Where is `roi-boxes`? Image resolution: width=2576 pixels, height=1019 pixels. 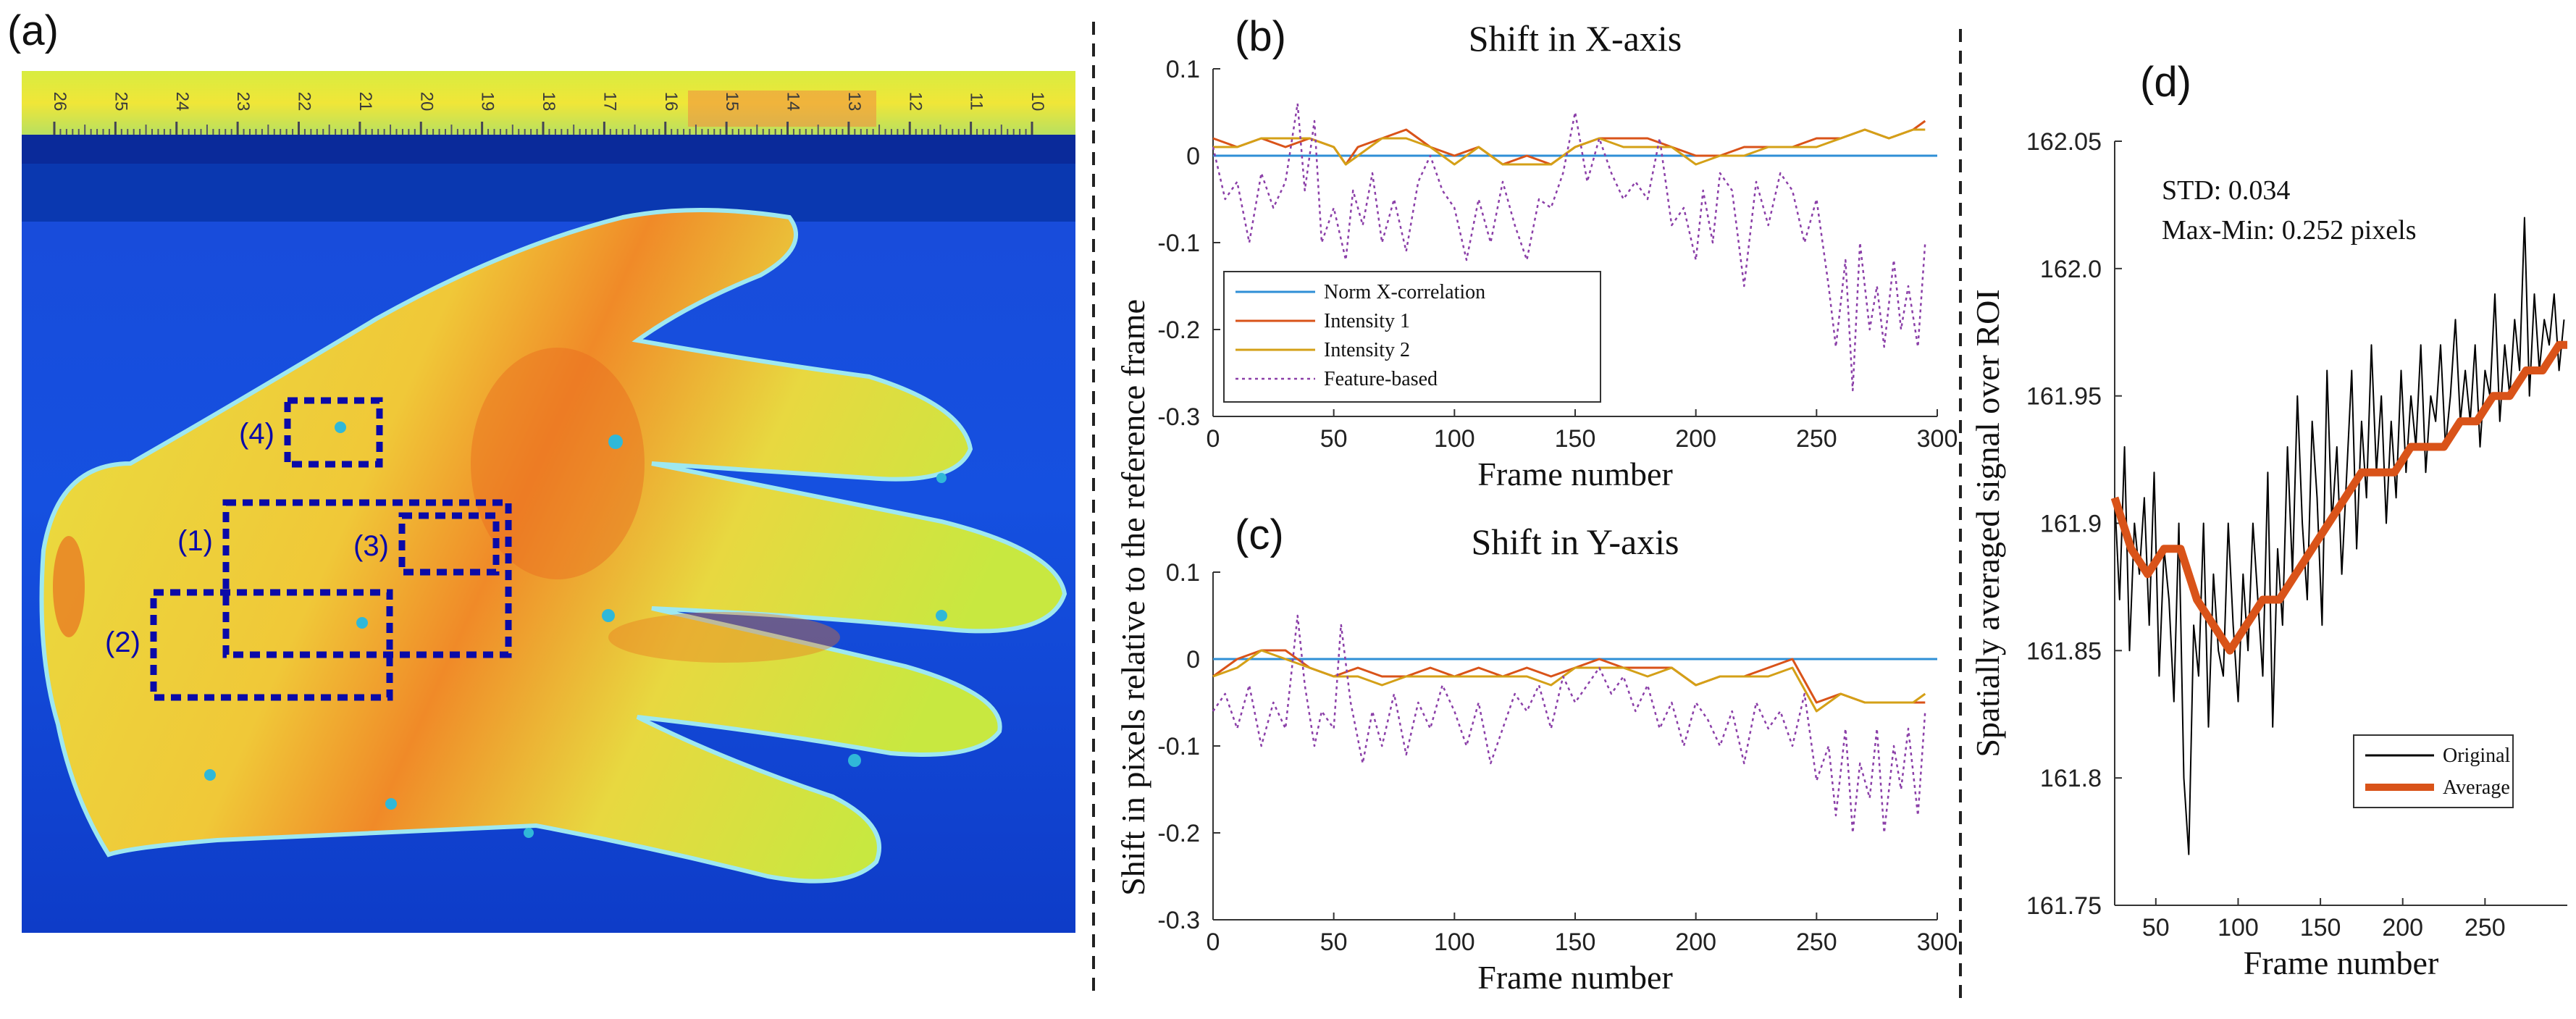 roi-boxes is located at coordinates (331, 549).